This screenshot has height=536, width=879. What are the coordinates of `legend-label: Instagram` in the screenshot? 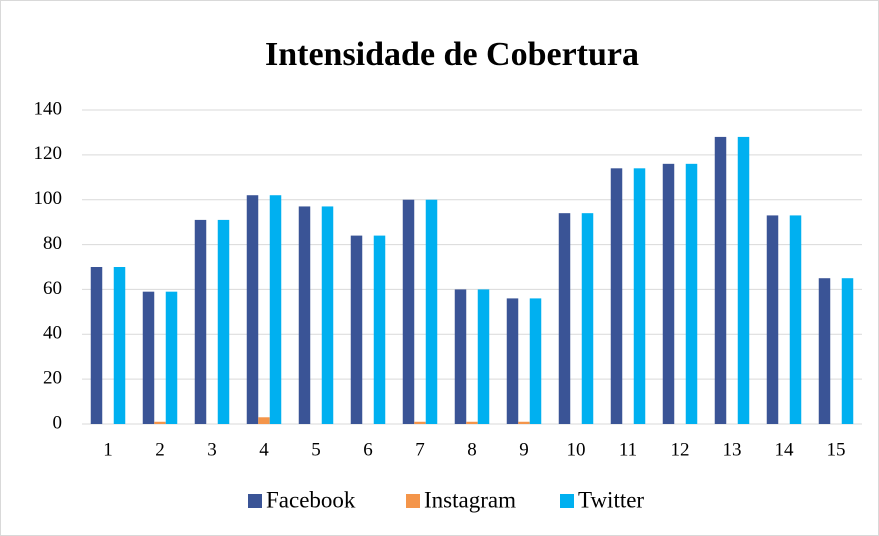 It's located at (470, 499).